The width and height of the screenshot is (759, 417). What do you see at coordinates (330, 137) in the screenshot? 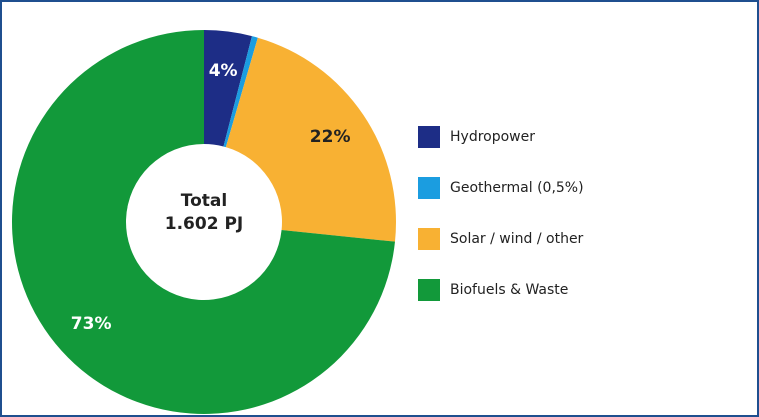
I see `value-label: 22%` at bounding box center [330, 137].